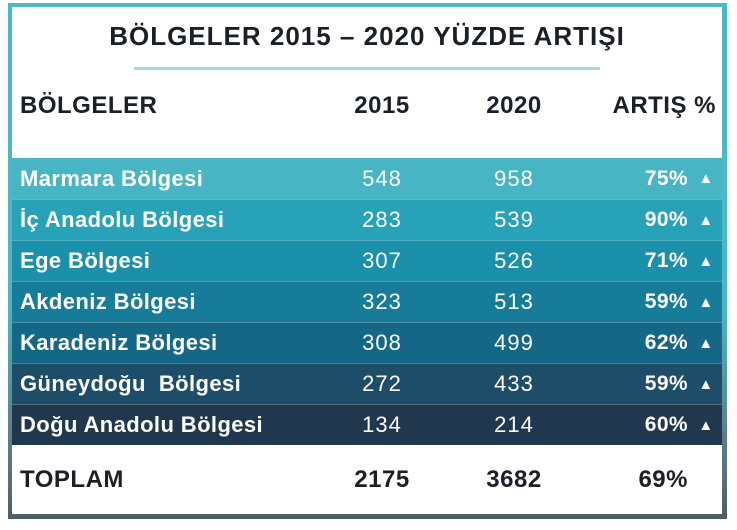  I want to click on region-name: Karadeniz Bölgesi, so click(119, 342).